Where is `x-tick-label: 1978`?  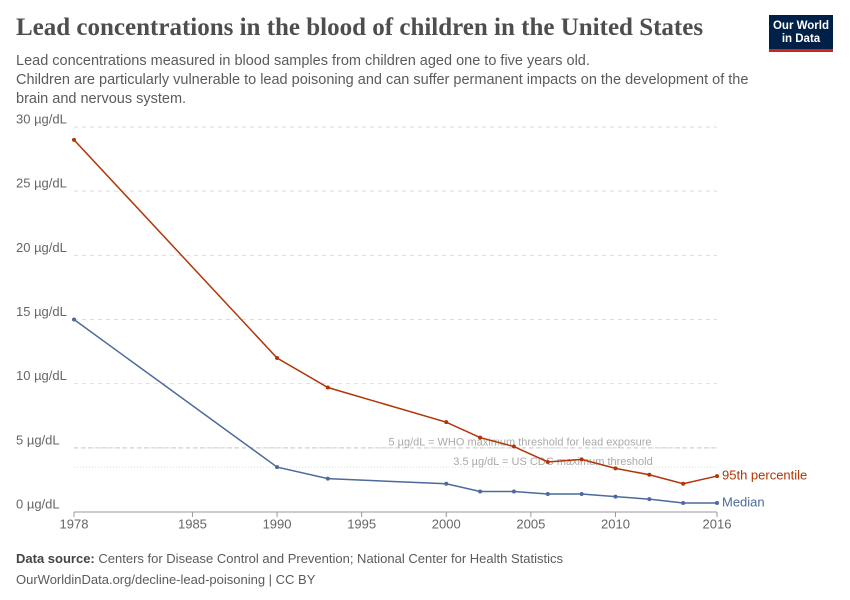
x-tick-label: 1978 is located at coordinates (74, 523).